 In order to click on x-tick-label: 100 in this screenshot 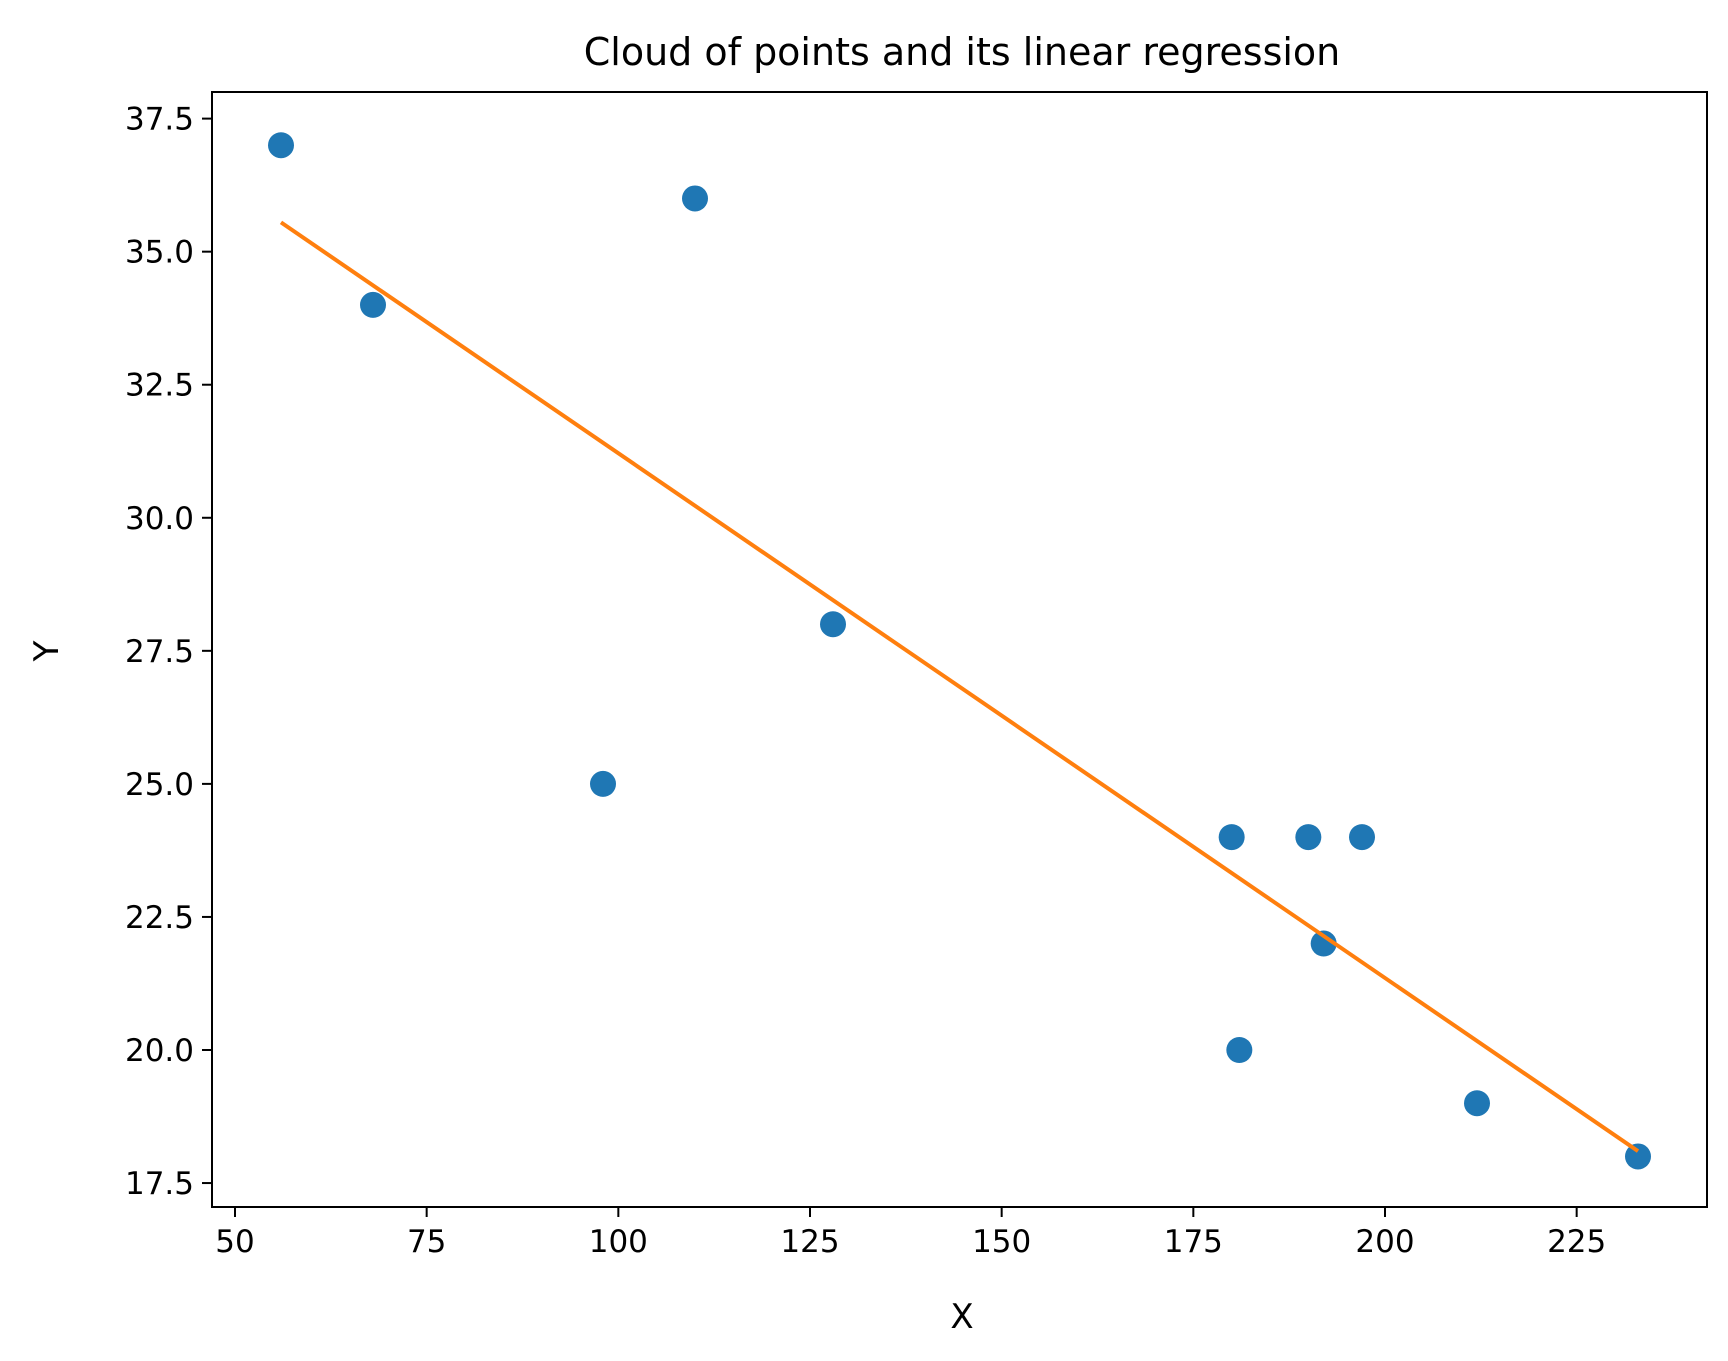, I will do `click(618, 1242)`.